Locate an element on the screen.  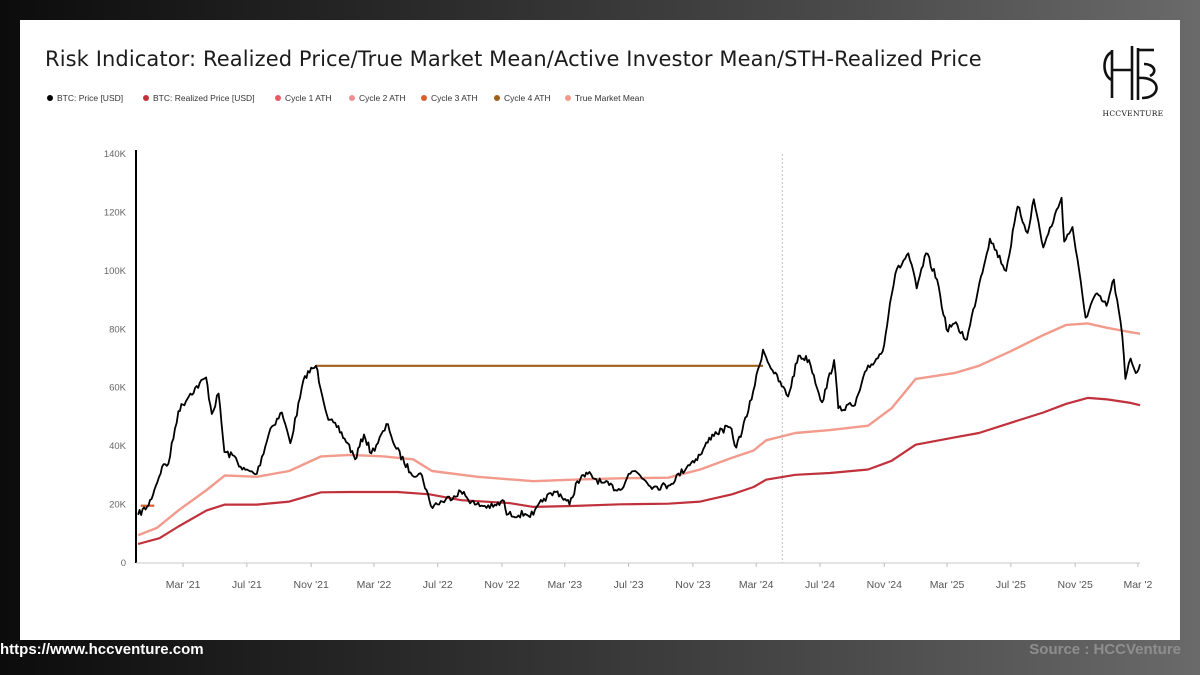
x-tick-label: Mar '22 is located at coordinates (374, 585).